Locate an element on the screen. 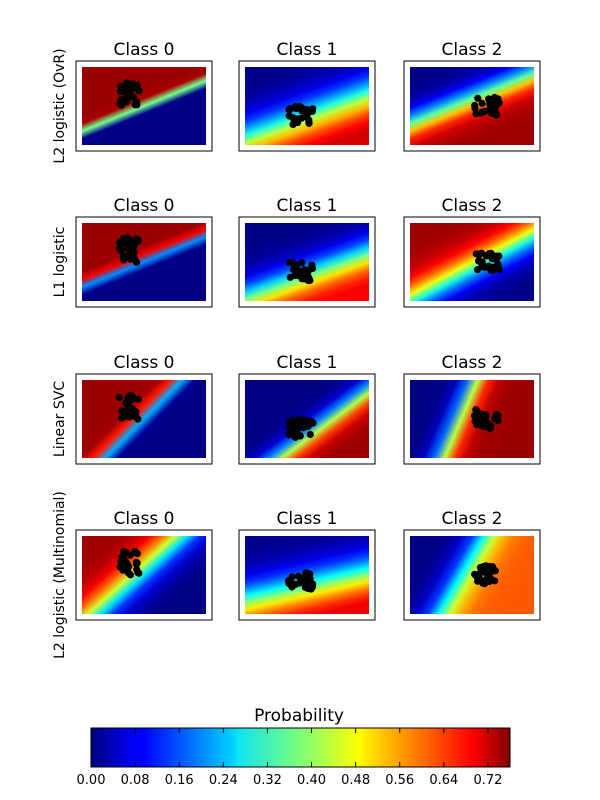 The height and width of the screenshot is (800, 600). panel-title-r2-c2: Class 2 is located at coordinates (472, 363).